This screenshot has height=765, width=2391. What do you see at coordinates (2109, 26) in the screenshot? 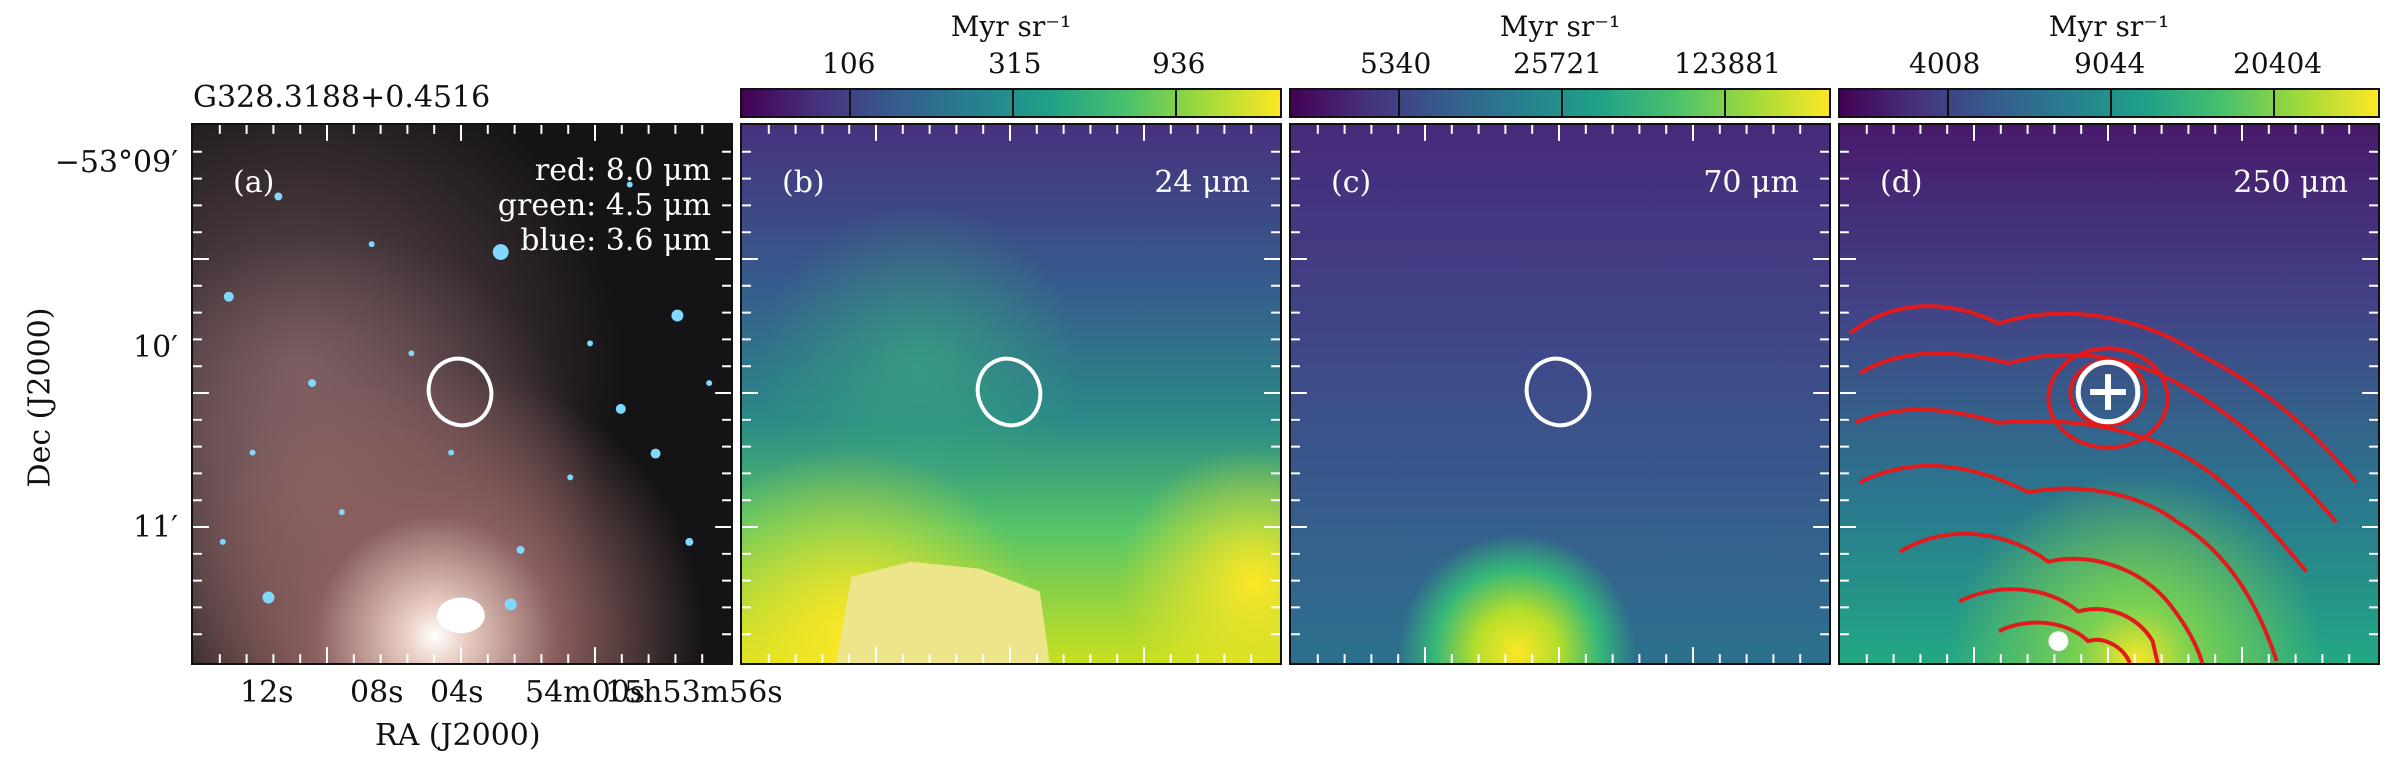
I see `colorbar-unit-d: Myr sr⁻¹` at bounding box center [2109, 26].